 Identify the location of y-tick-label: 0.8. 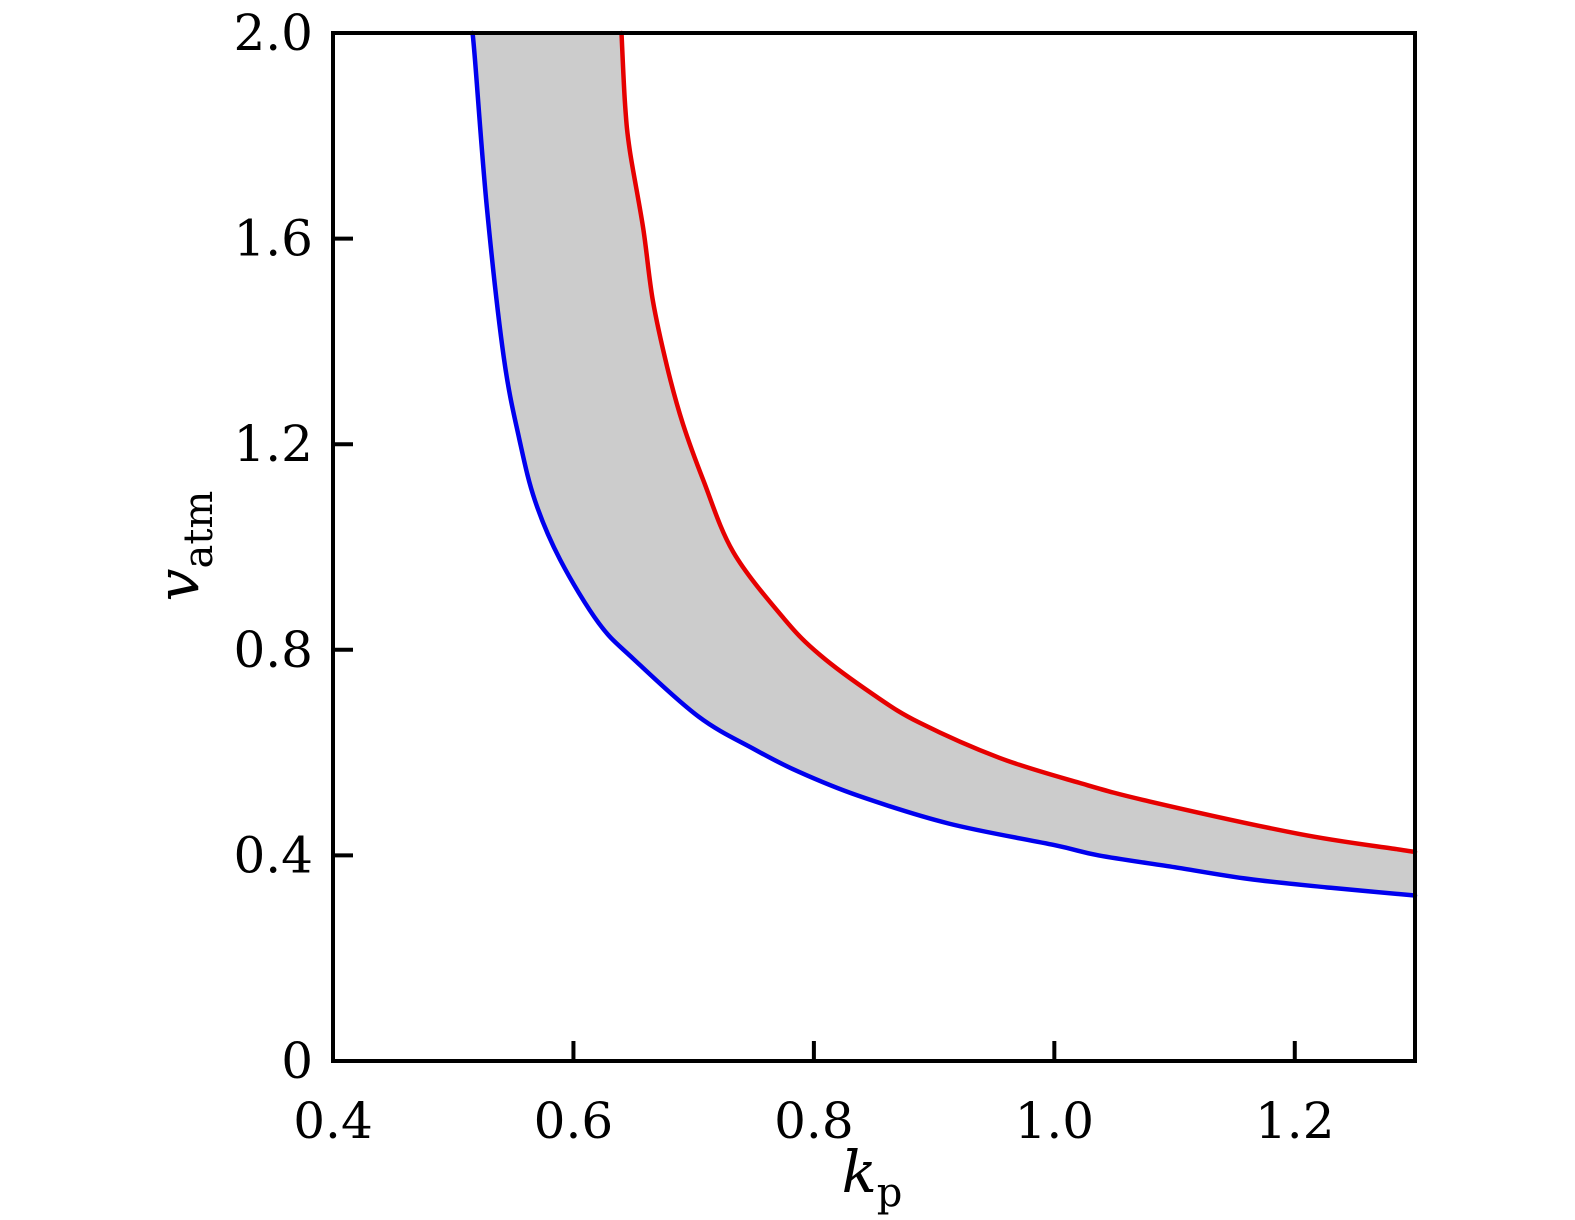
(273, 650).